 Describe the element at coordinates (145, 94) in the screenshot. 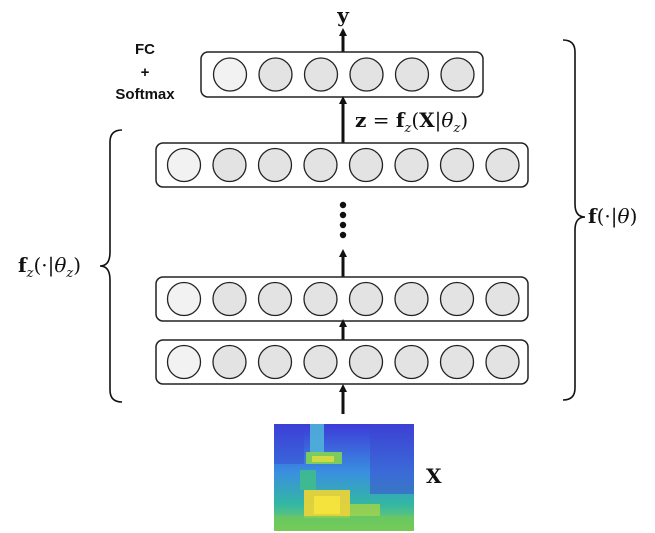

I see `head-label-softmax: Softmax` at that location.